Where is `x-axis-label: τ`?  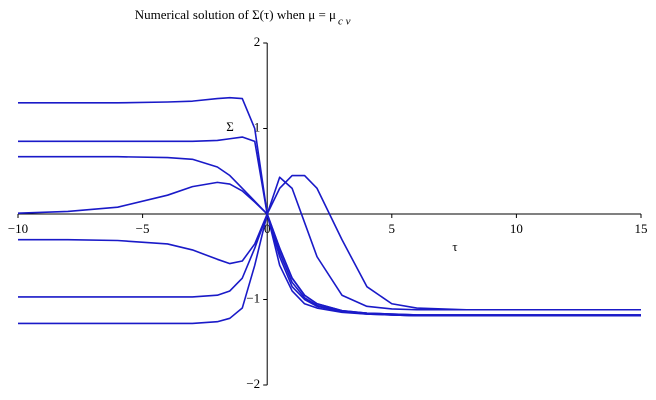
x-axis-label: τ is located at coordinates (454, 246).